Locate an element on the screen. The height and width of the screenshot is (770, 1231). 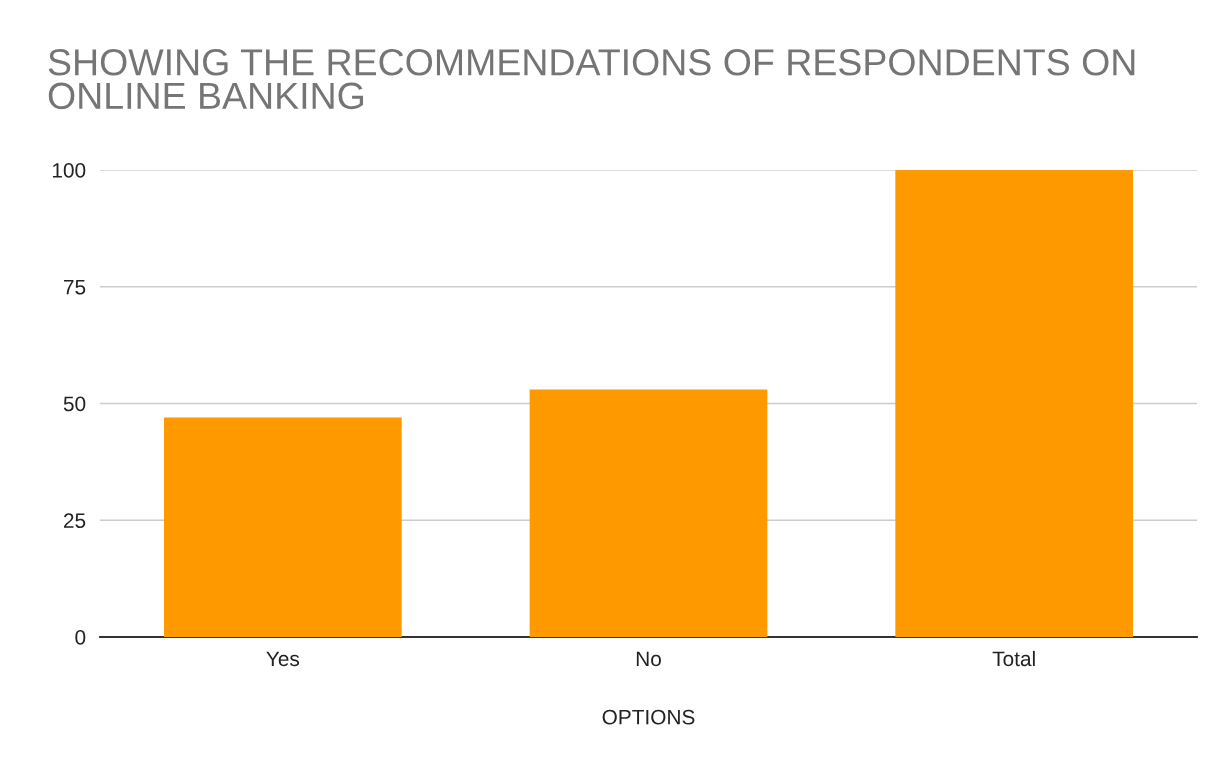
y-tick-label: 0 is located at coordinates (80, 637).